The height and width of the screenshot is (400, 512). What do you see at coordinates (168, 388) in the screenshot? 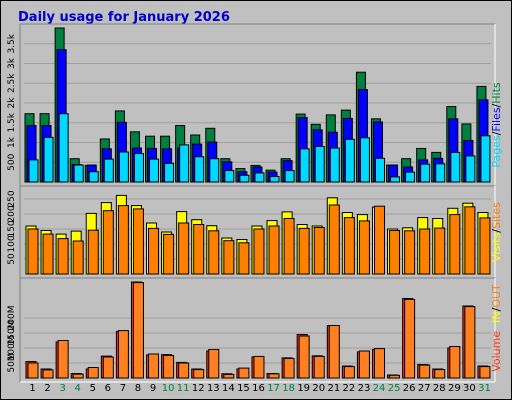
I see `day-label: 10` at bounding box center [168, 388].